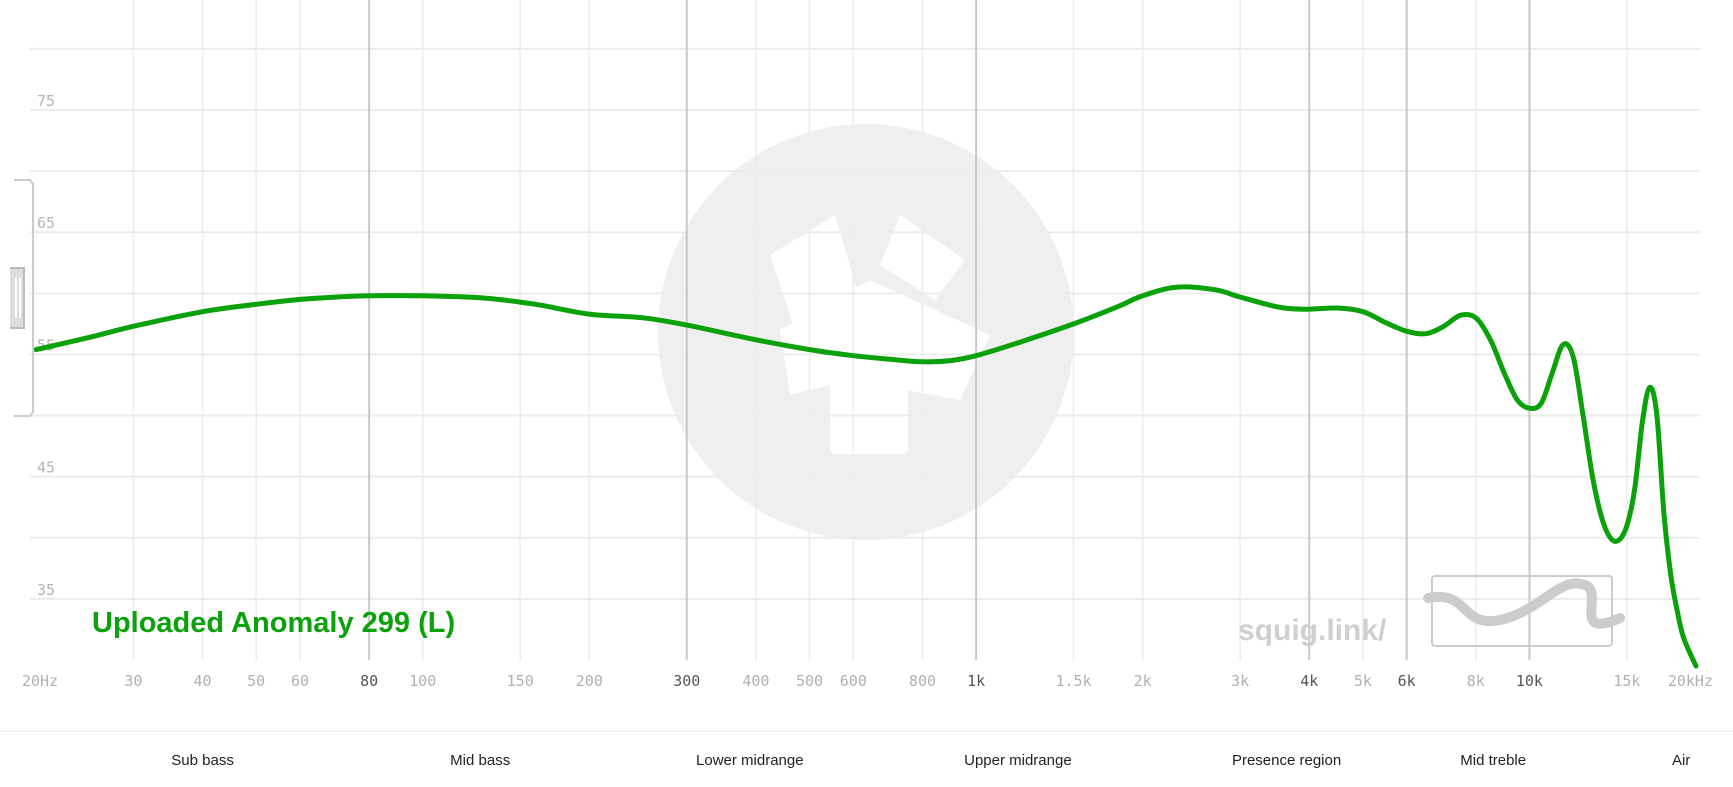 The height and width of the screenshot is (787, 1733). What do you see at coordinates (46, 468) in the screenshot?
I see `y-tick-label: 45` at bounding box center [46, 468].